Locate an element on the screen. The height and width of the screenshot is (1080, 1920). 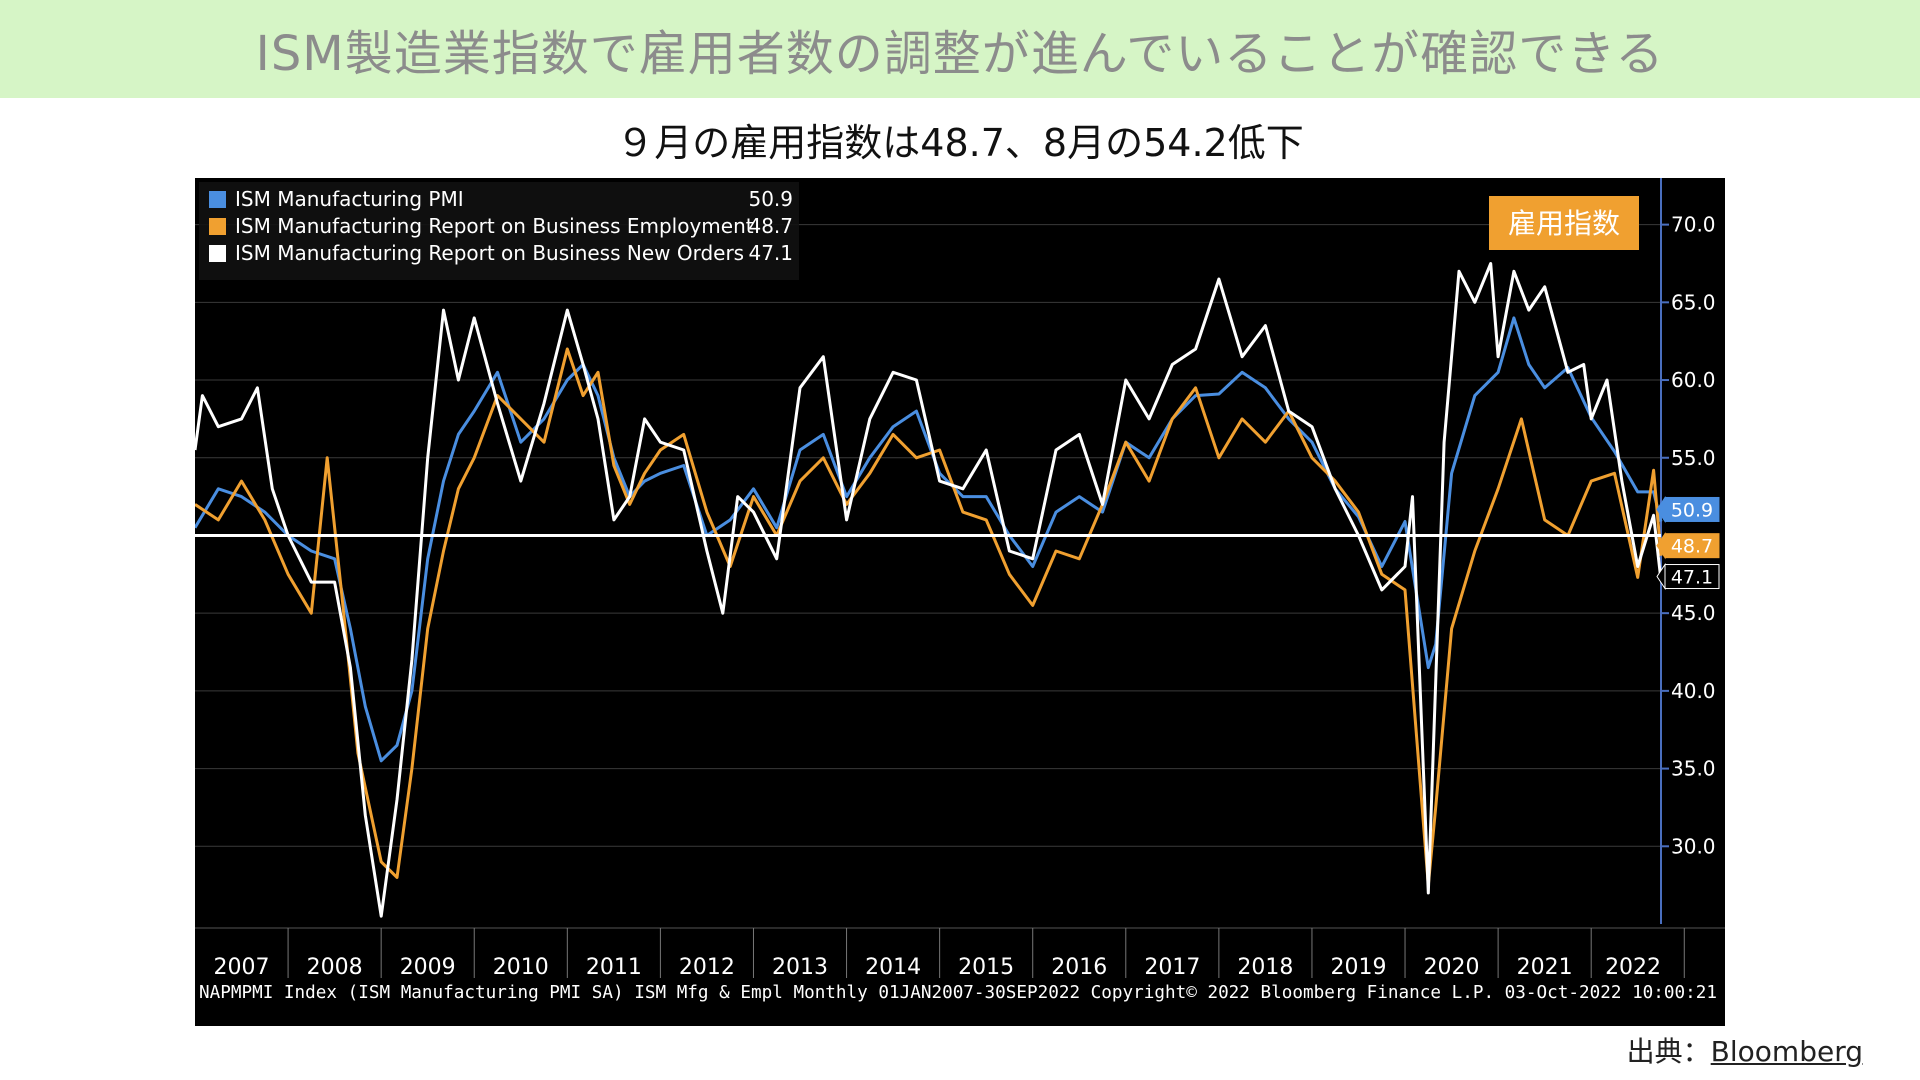
x-tick-label: 2012 is located at coordinates (707, 967).